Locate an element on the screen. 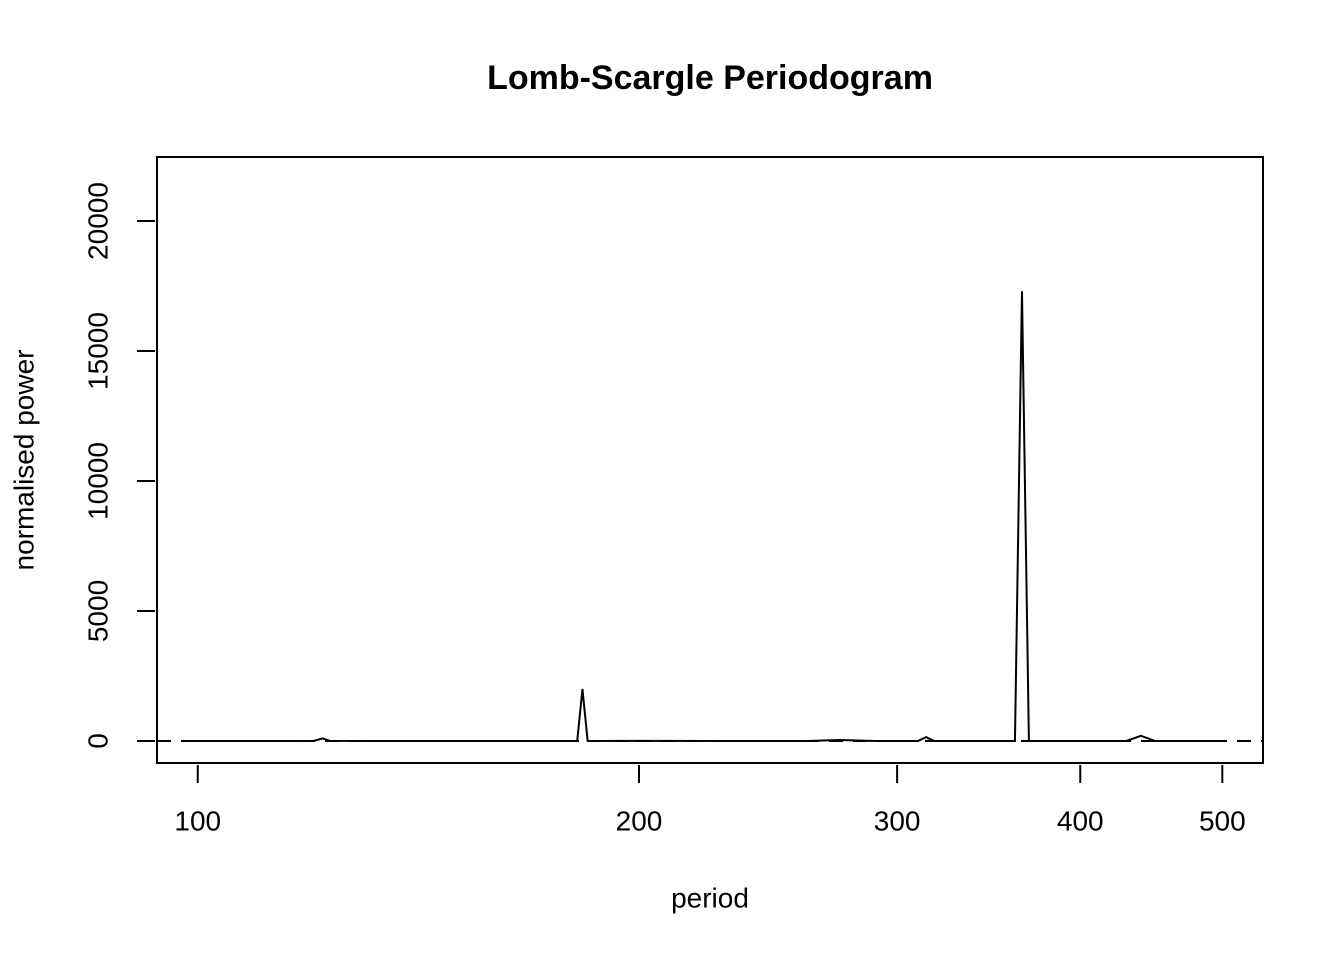  x-tick-label: 100 is located at coordinates (197, 820).